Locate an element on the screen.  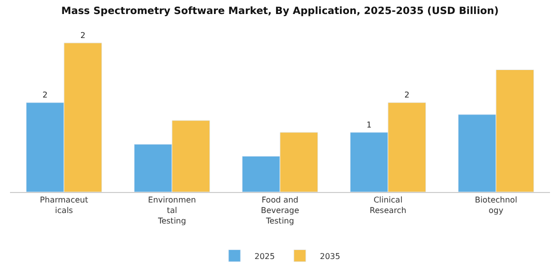
data-label: 1 is located at coordinates (369, 125).